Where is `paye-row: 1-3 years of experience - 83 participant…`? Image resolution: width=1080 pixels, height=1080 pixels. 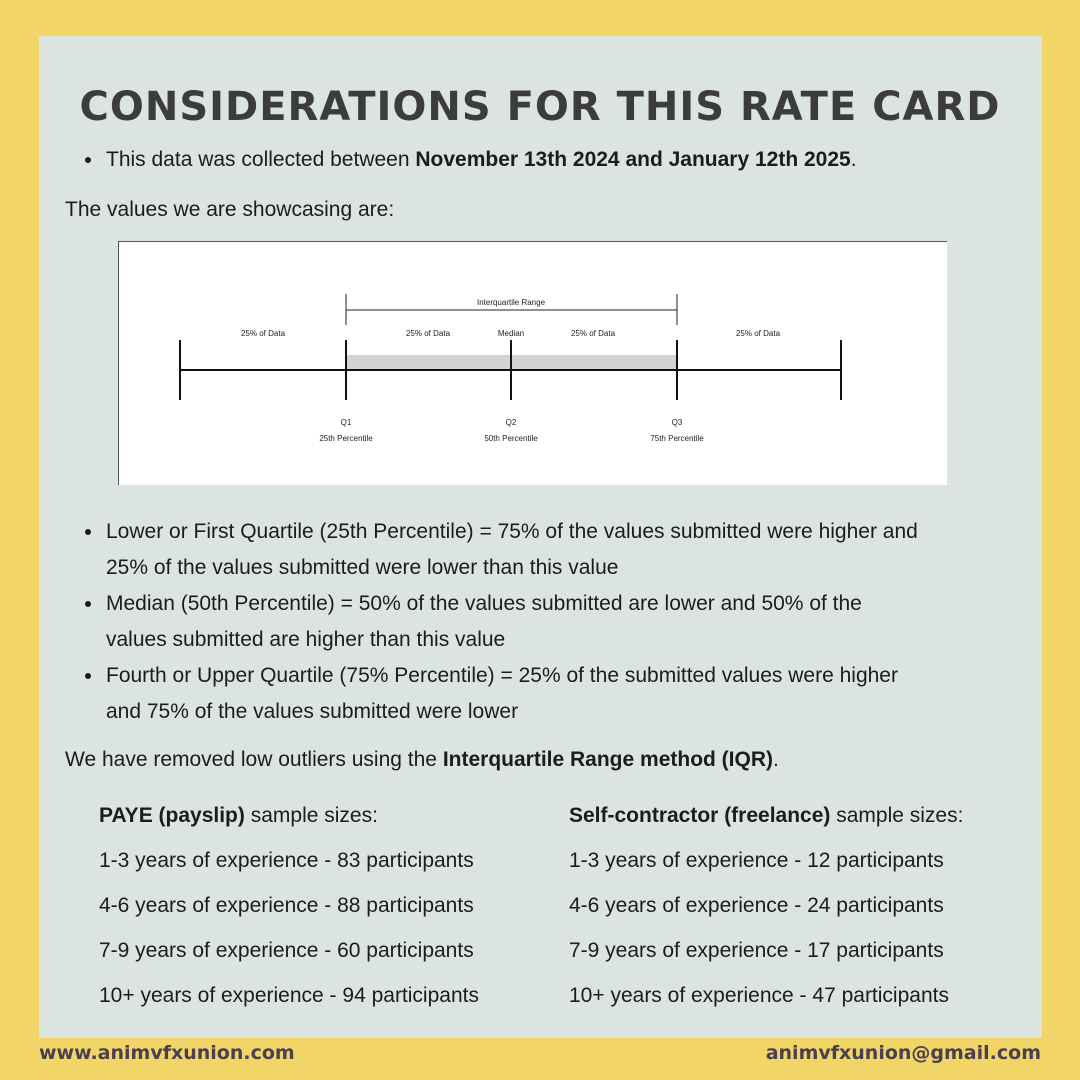 paye-row: 1-3 years of experience - 83 participant… is located at coordinates (286, 860).